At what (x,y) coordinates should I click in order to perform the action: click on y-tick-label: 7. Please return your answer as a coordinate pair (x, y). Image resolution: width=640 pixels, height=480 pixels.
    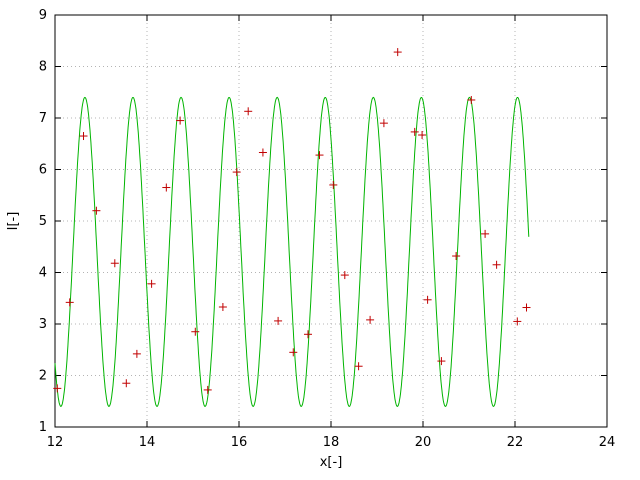
    Looking at the image, I should click on (43, 118).